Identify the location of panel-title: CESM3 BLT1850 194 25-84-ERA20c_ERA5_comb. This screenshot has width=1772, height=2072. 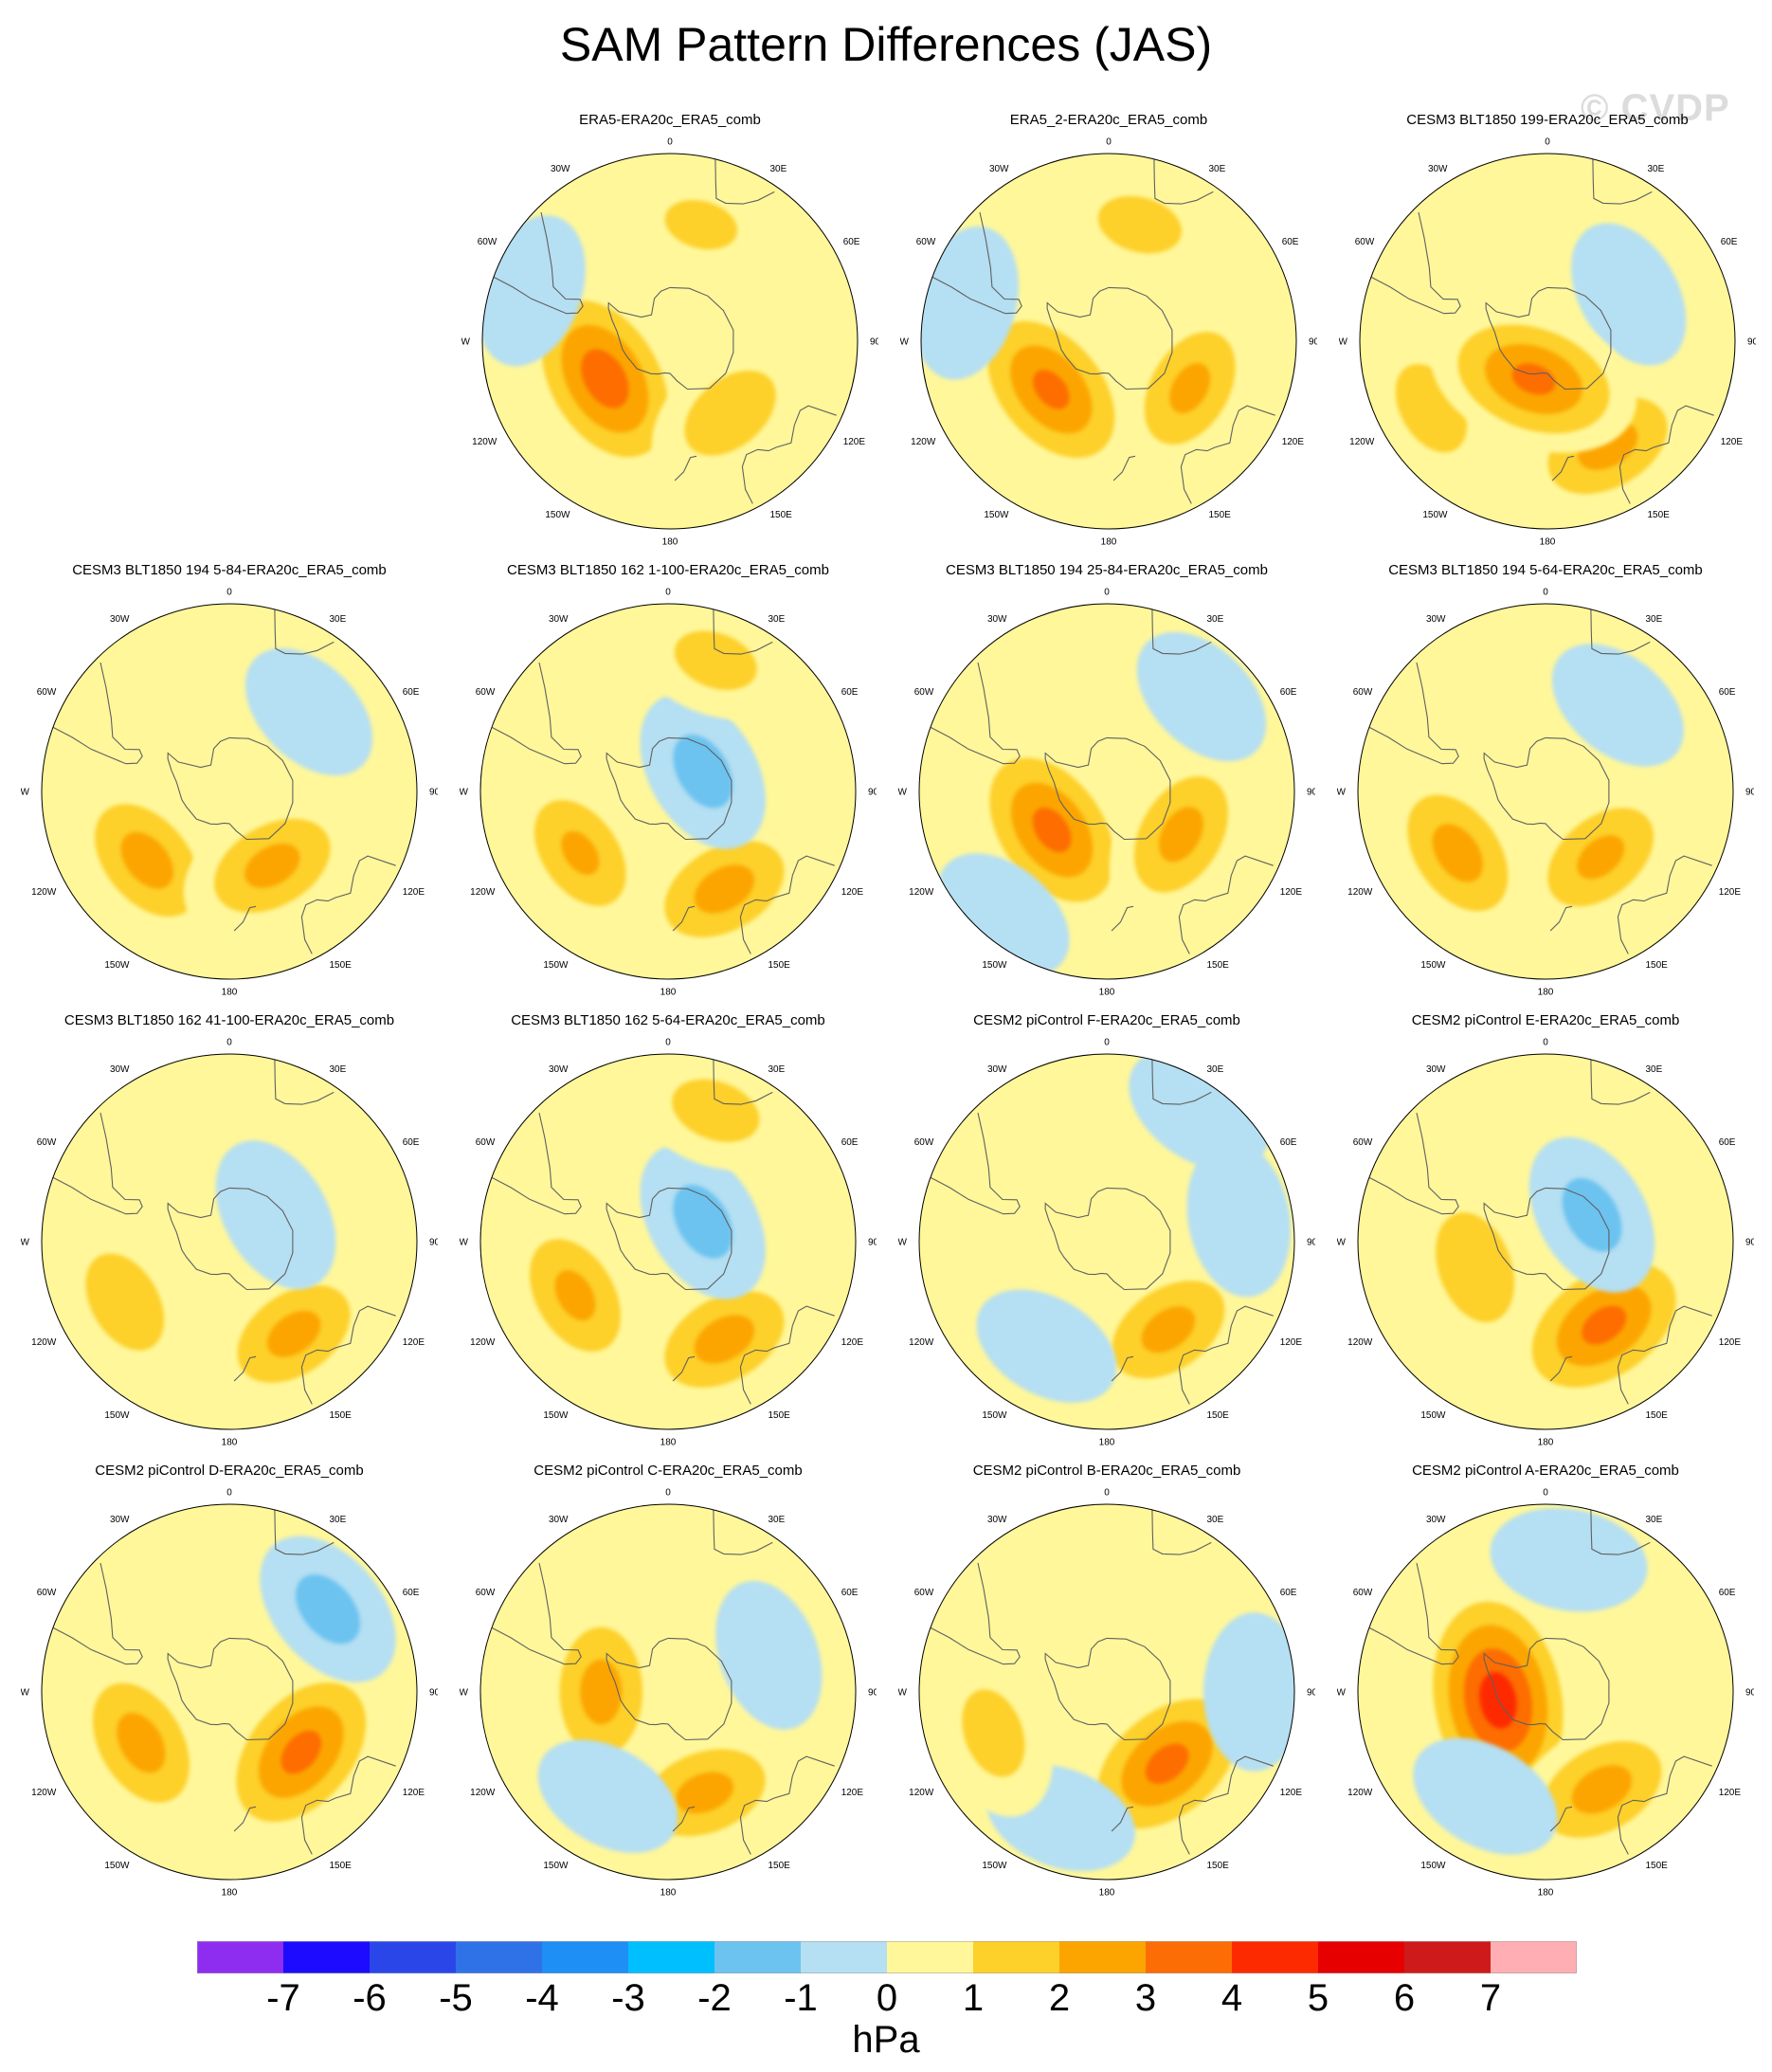
(1107, 570).